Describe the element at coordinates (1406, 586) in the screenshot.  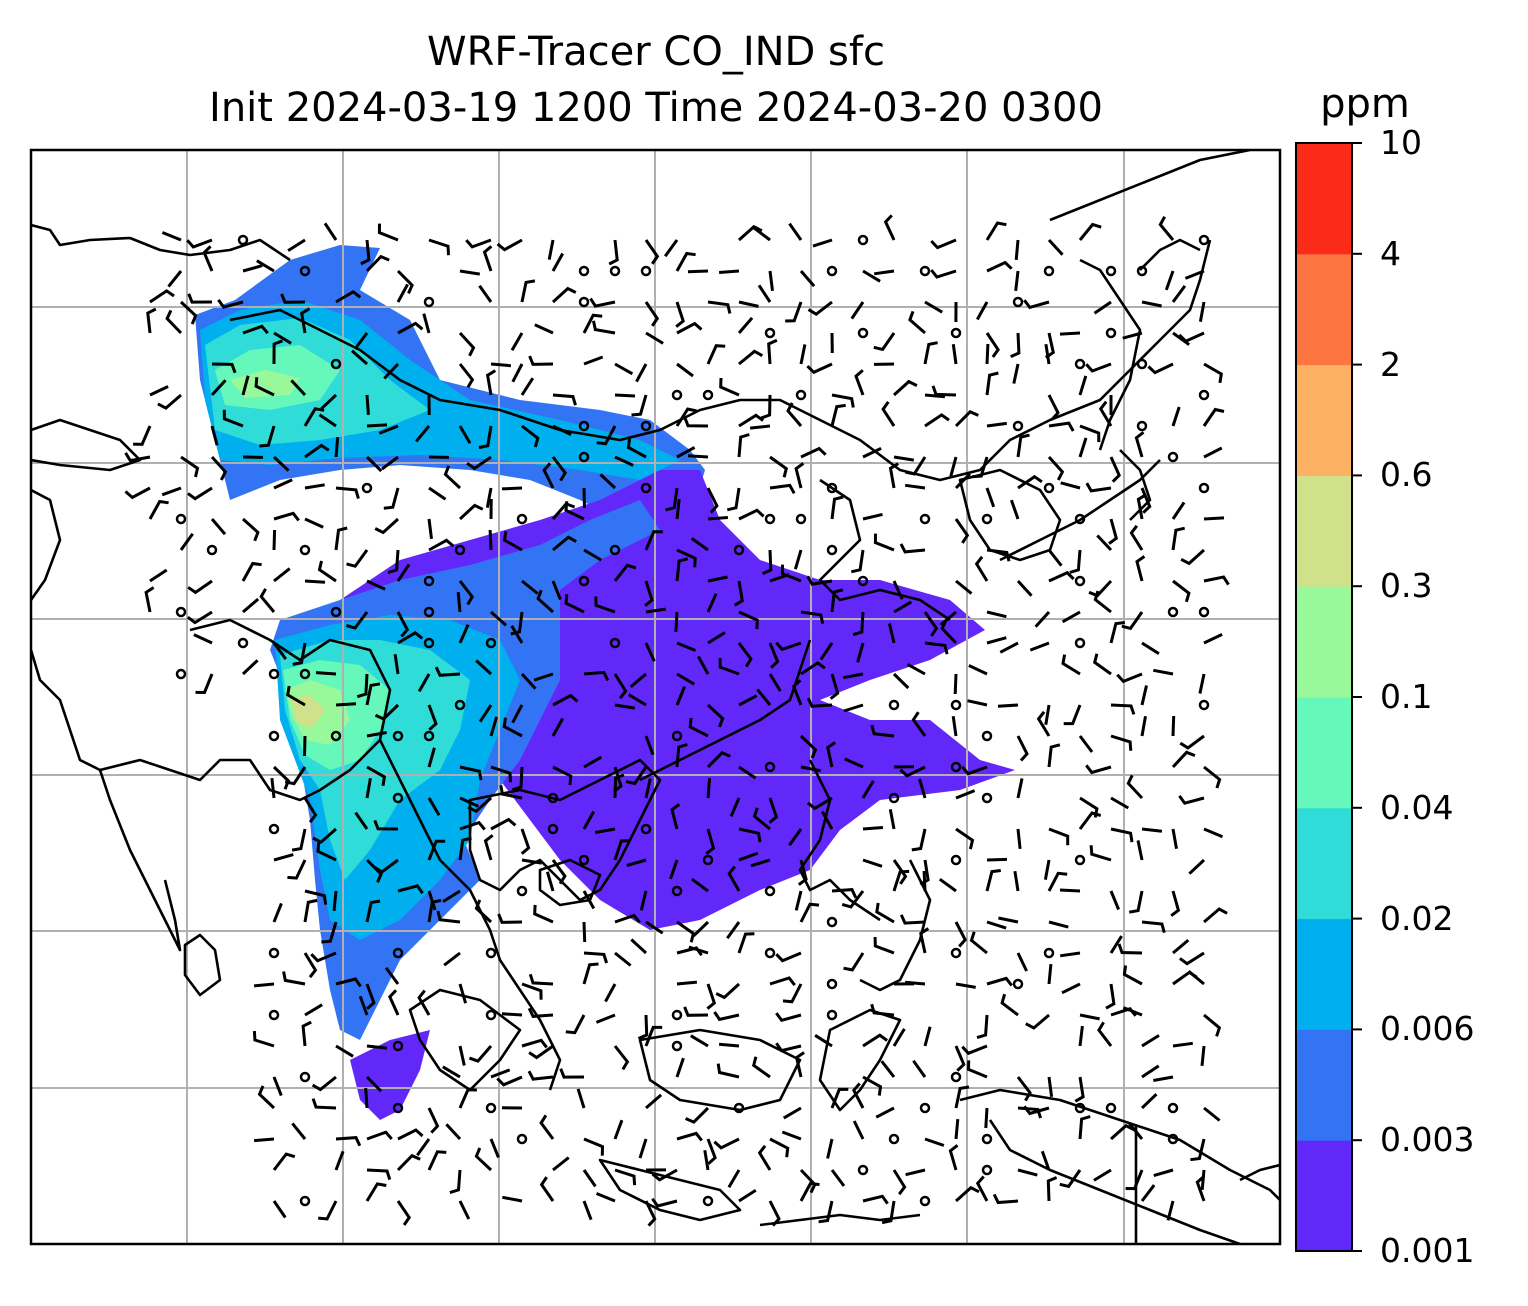
I see `colorbar-tick-label: 0.3` at that location.